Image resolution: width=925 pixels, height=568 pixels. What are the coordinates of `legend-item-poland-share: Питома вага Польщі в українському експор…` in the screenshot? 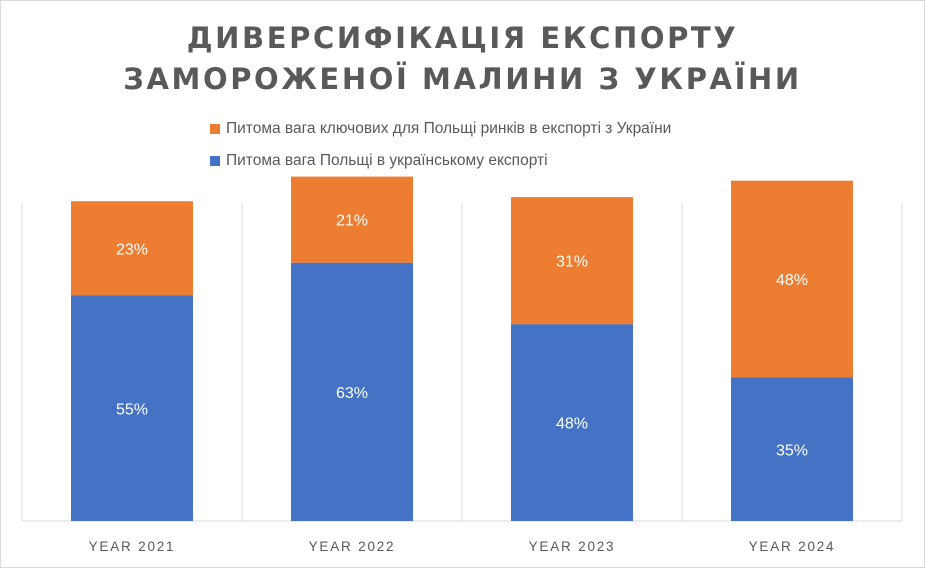 It's located at (440, 161).